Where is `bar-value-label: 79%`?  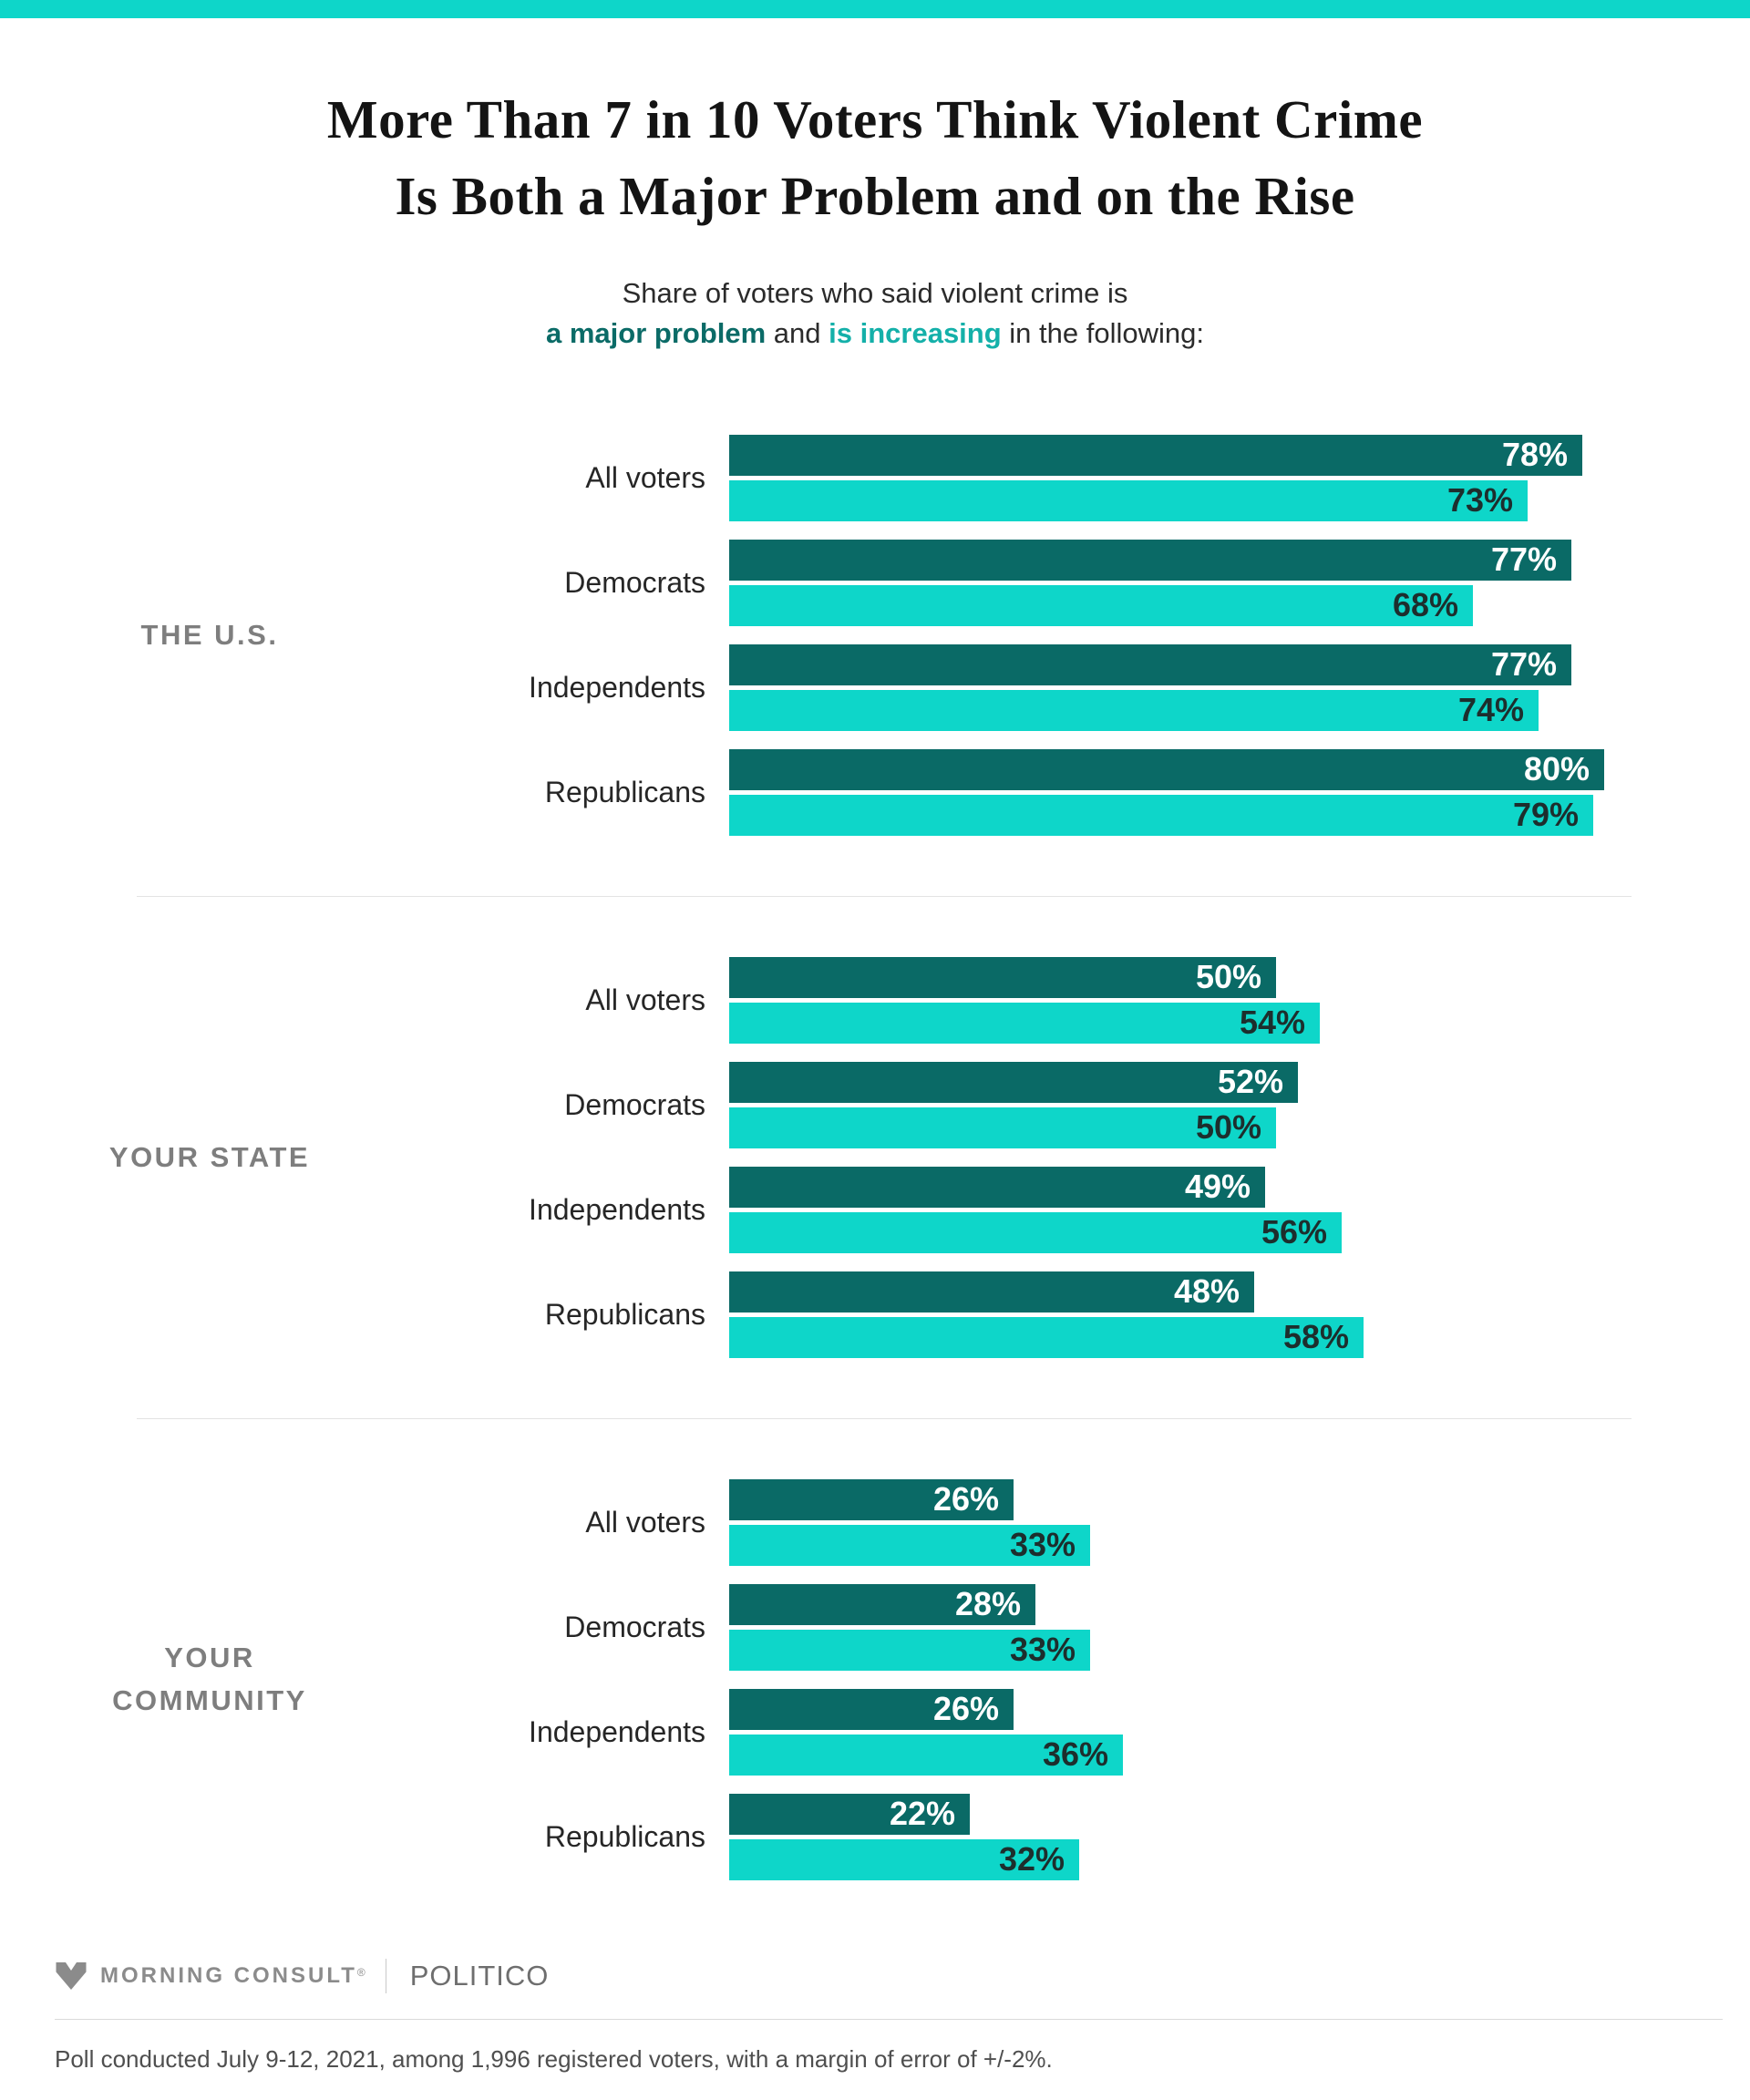 bar-value-label: 79% is located at coordinates (1546, 815).